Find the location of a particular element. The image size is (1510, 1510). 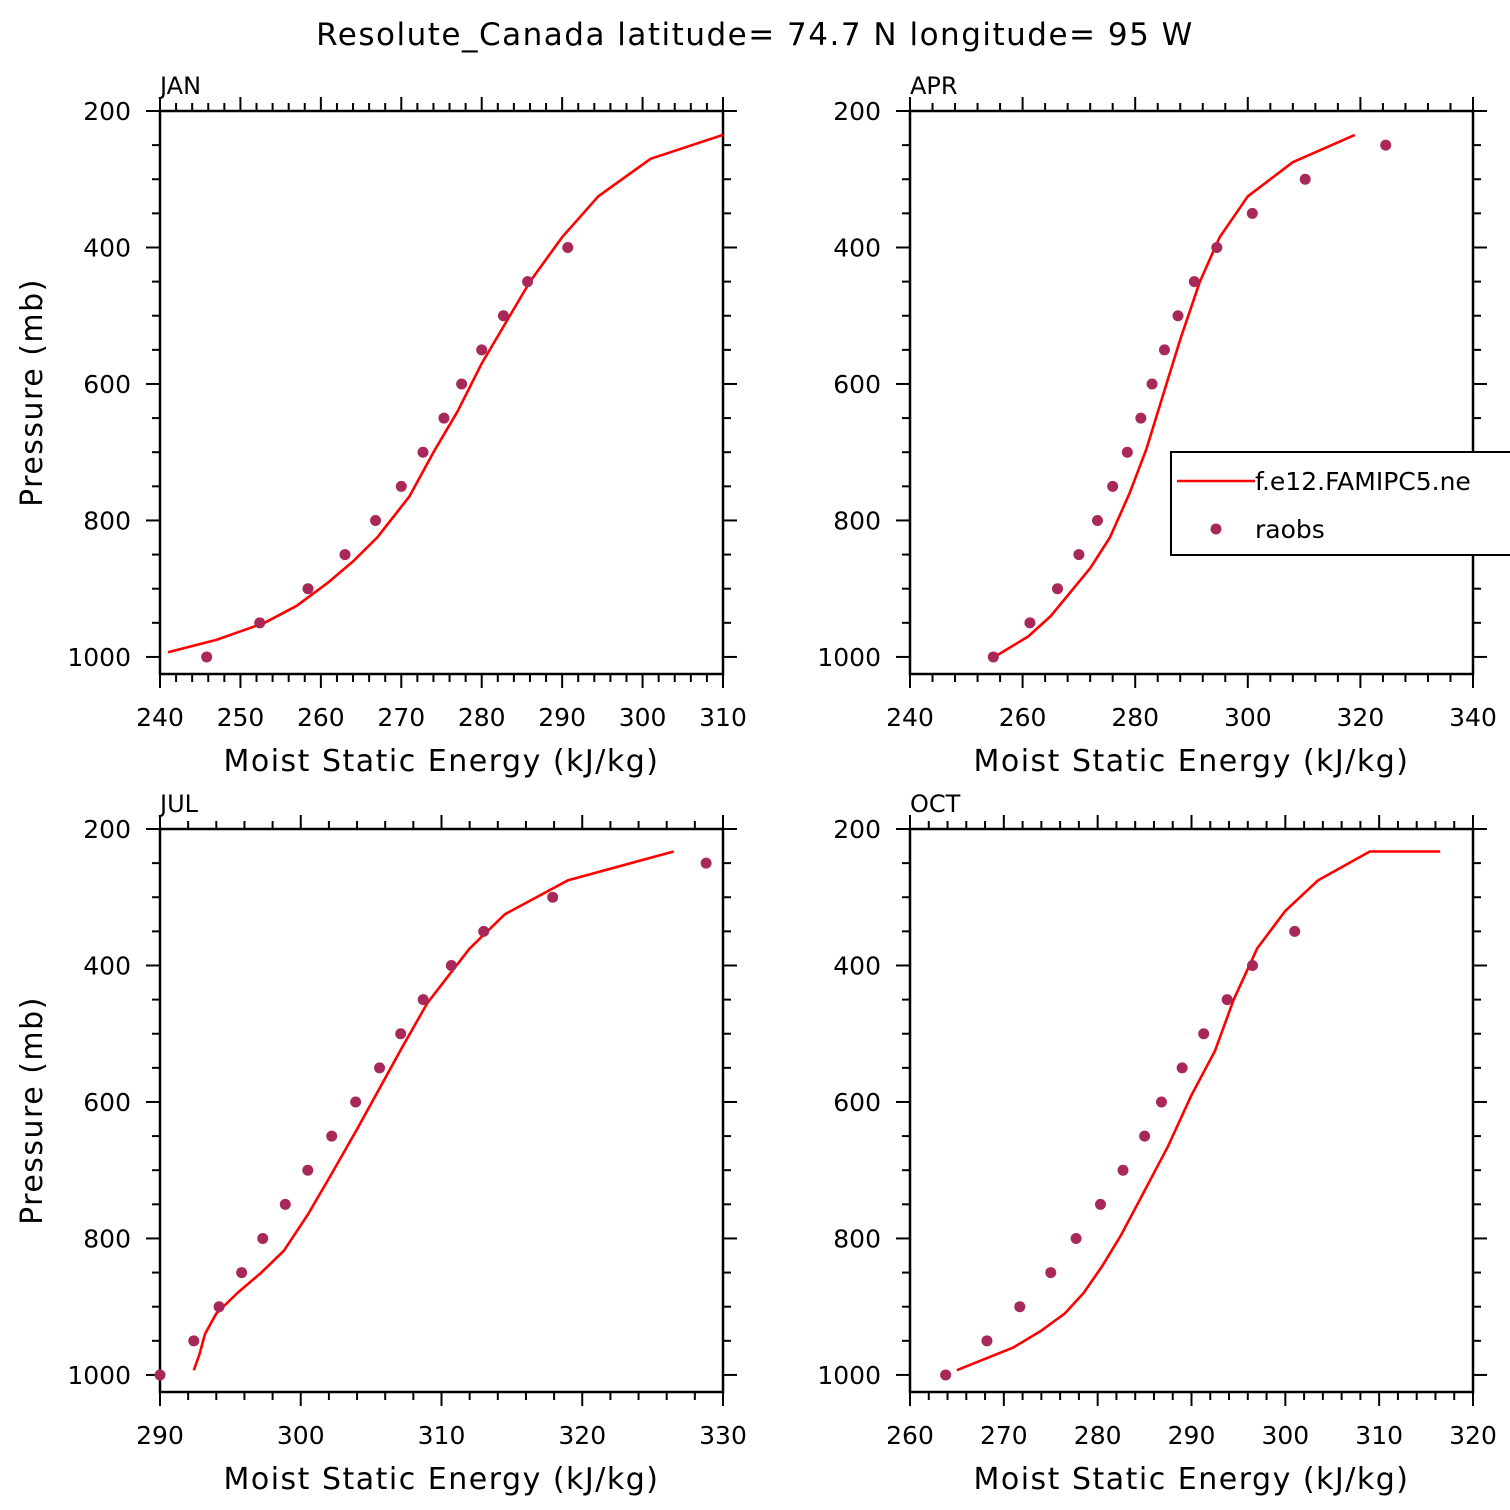

legend-label-model: f.e12.FAMIPC5.ne is located at coordinates (1363, 481).